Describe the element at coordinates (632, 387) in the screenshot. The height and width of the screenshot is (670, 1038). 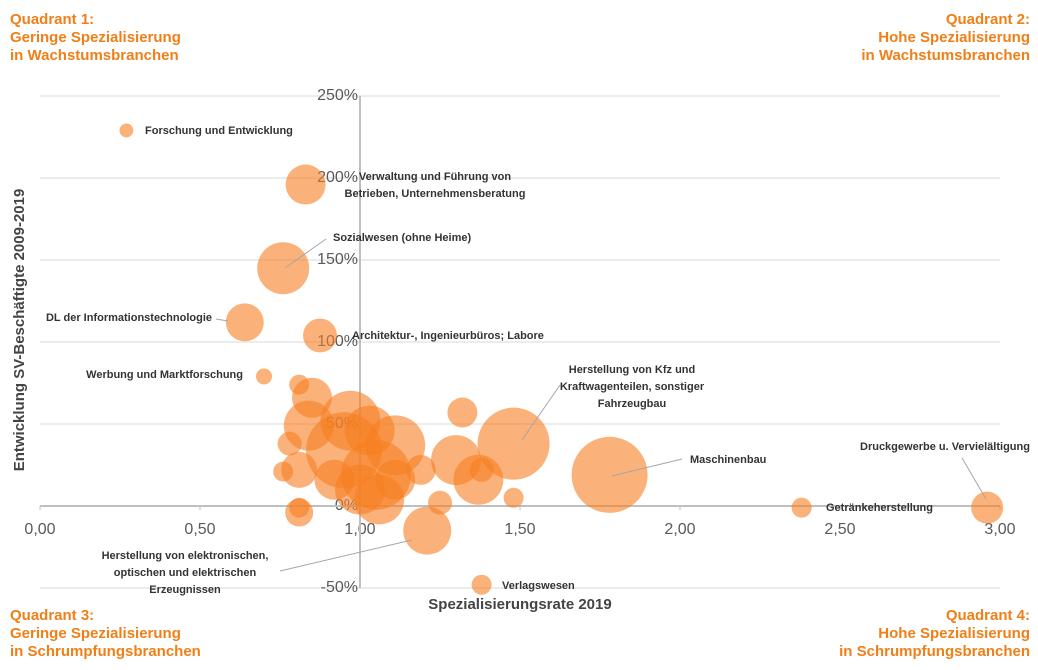
I see `bubble-label: Kraftwagenteilen, sonstiger` at that location.